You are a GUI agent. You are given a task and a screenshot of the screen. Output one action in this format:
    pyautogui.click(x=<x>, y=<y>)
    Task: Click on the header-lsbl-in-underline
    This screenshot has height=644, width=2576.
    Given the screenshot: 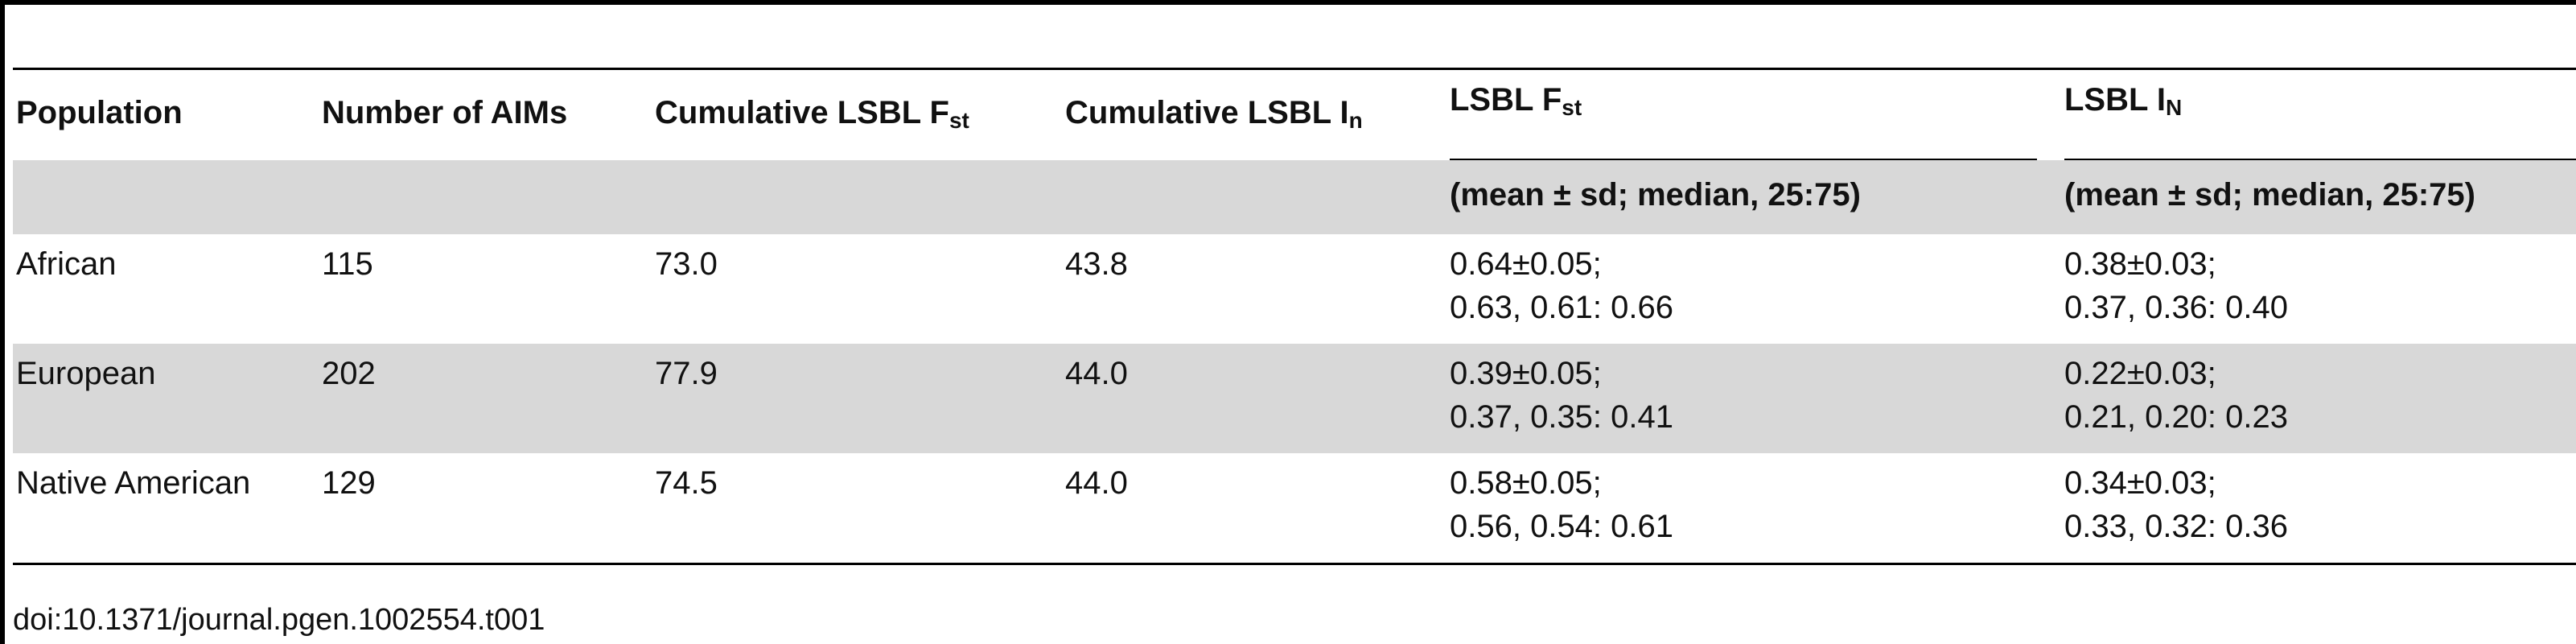 What is the action you would take?
    pyautogui.click(x=2320, y=159)
    